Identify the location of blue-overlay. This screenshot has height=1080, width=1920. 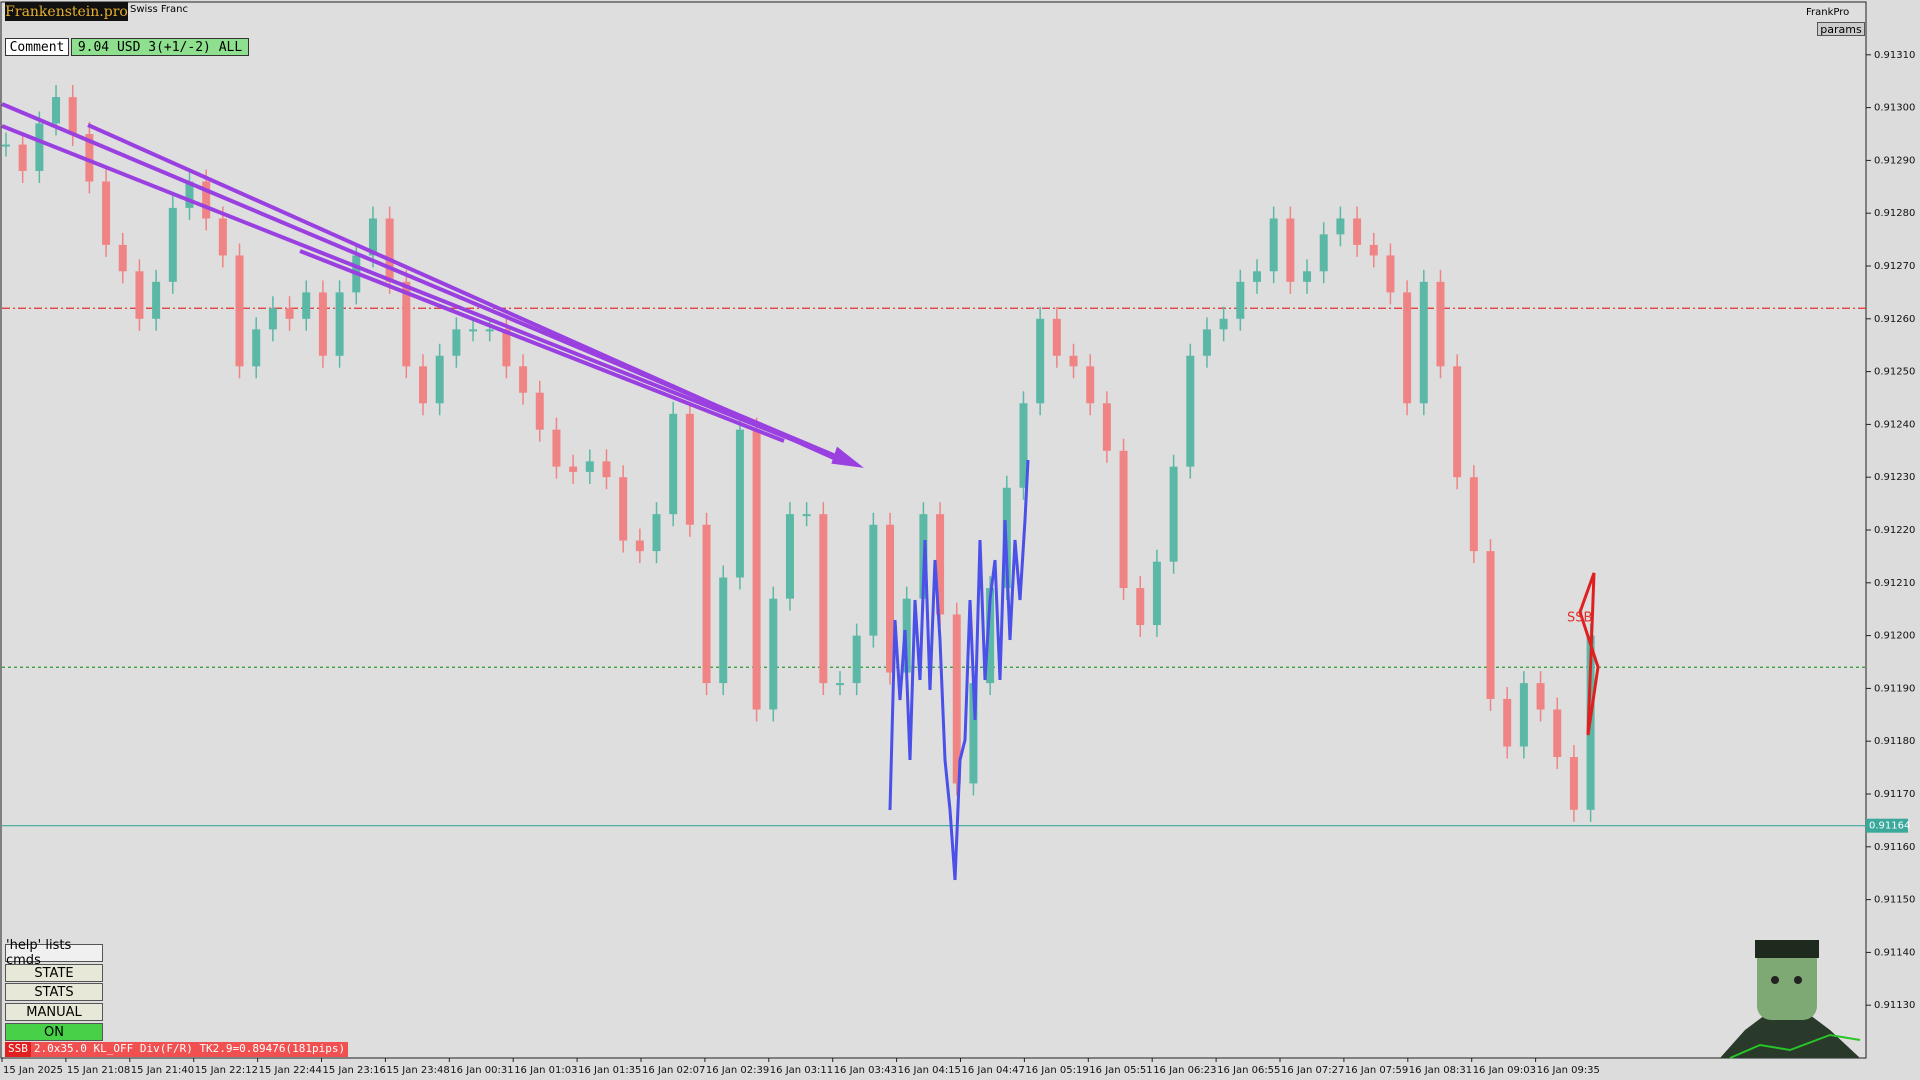
(959, 670).